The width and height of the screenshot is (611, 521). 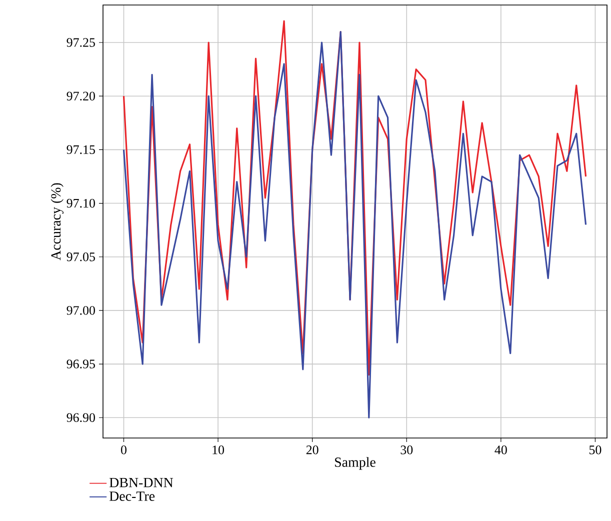 I want to click on x-tick-label: 30, so click(x=406, y=450).